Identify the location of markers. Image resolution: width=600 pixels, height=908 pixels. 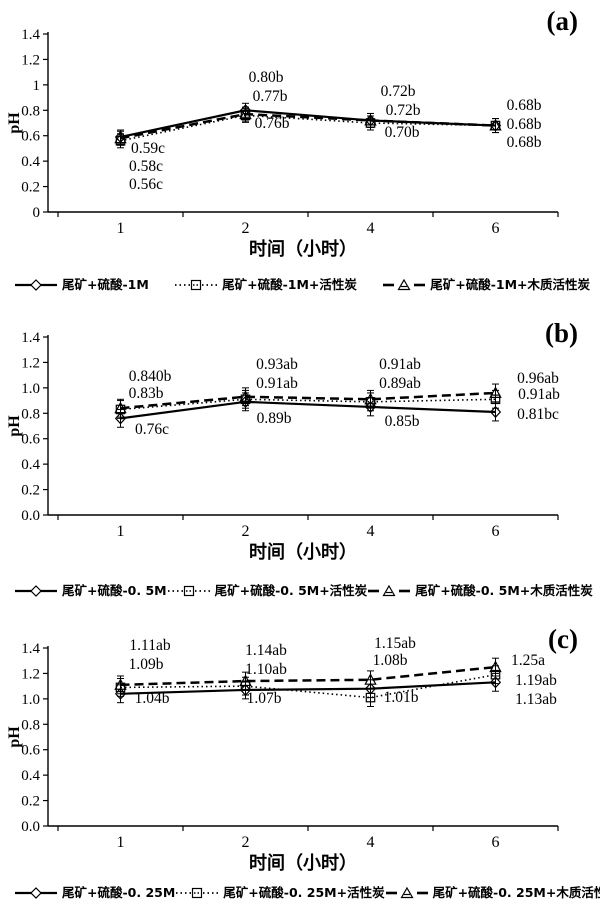
(308, 405).